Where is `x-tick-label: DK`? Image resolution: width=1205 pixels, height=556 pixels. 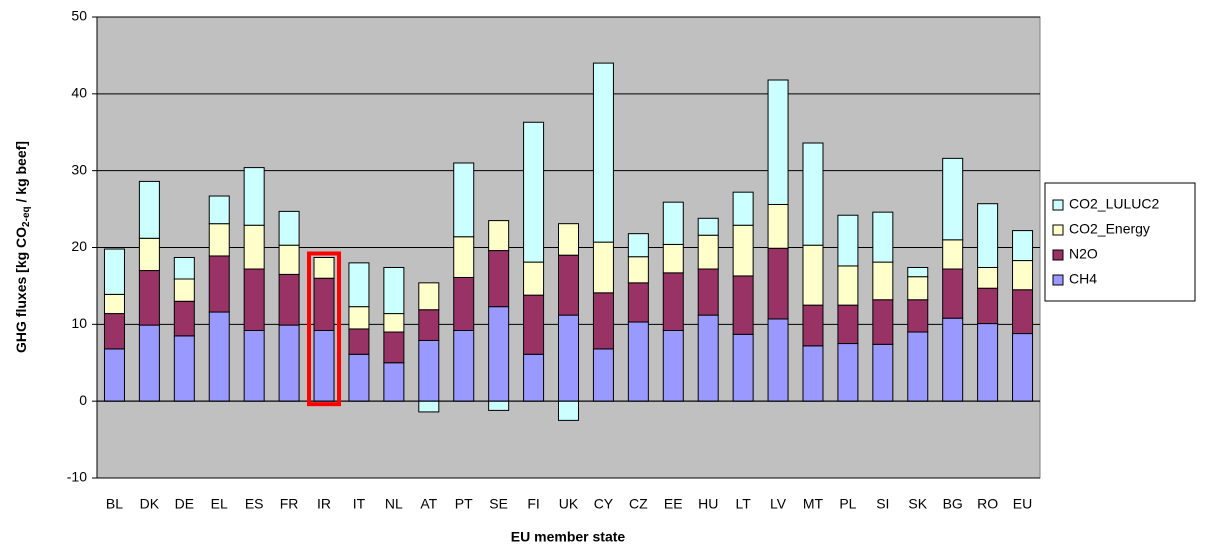 x-tick-label: DK is located at coordinates (150, 504).